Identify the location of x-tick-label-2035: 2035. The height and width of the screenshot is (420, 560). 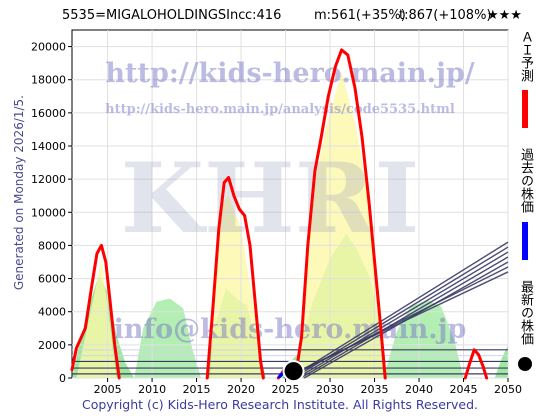
(375, 389).